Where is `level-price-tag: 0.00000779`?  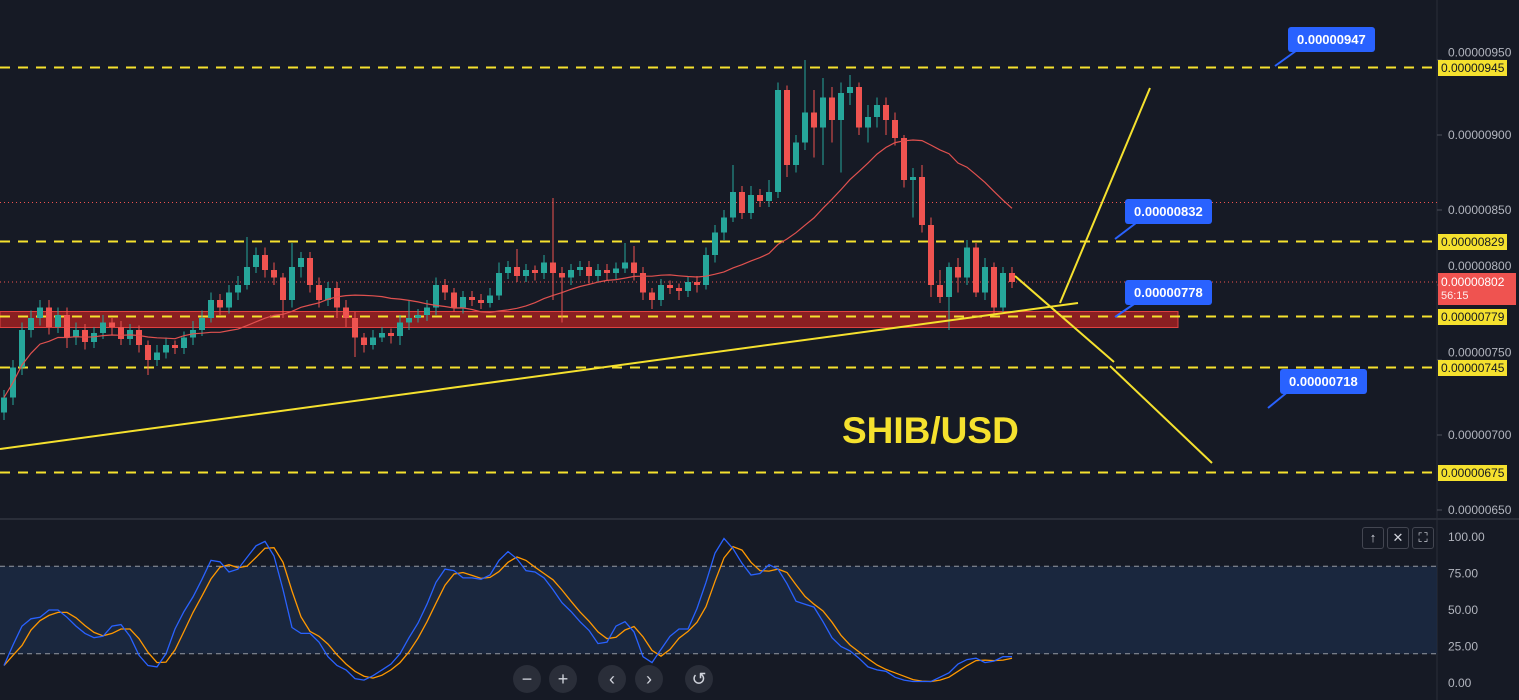 level-price-tag: 0.00000779 is located at coordinates (1473, 316).